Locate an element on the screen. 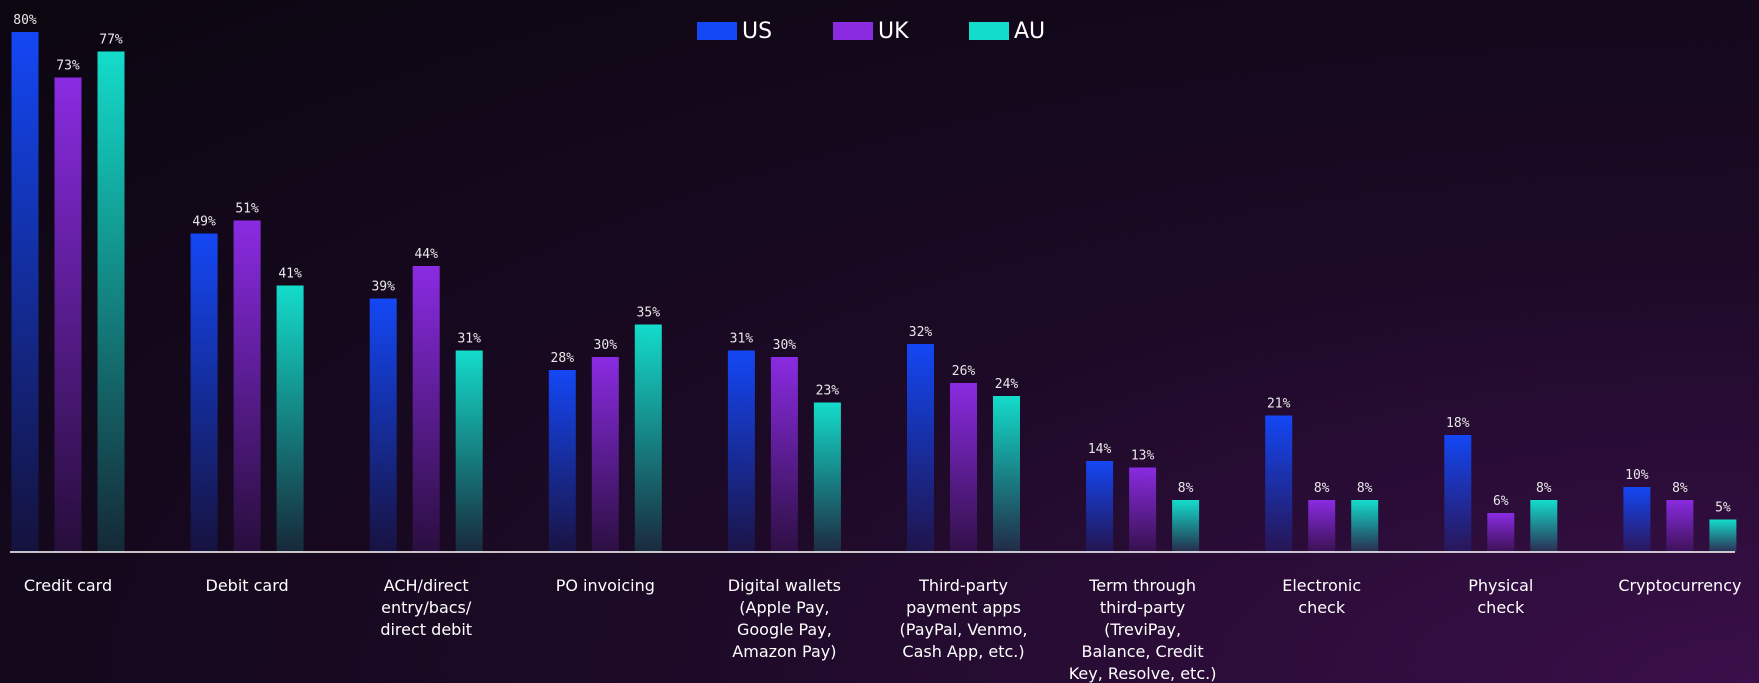 The height and width of the screenshot is (683, 1759). value-label: 39% is located at coordinates (383, 287).